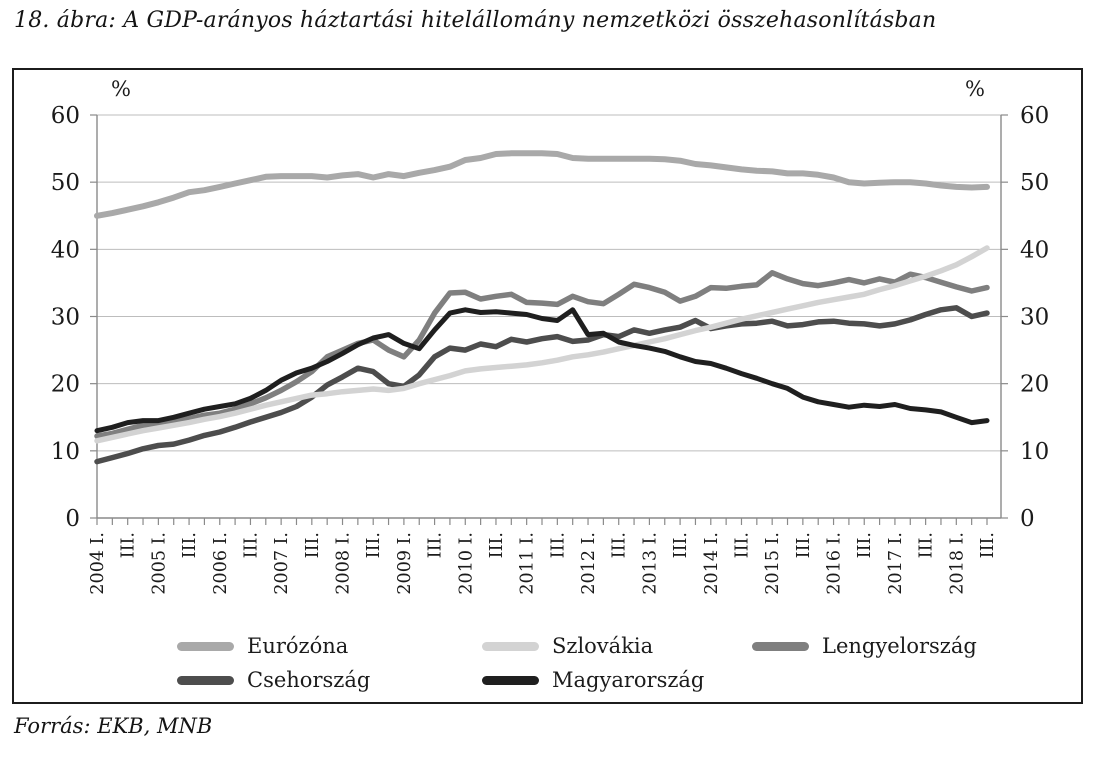 Image resolution: width=1097 pixels, height=766 pixels. Describe the element at coordinates (1034, 452) in the screenshot. I see `y-tick-label-right: 10` at that location.